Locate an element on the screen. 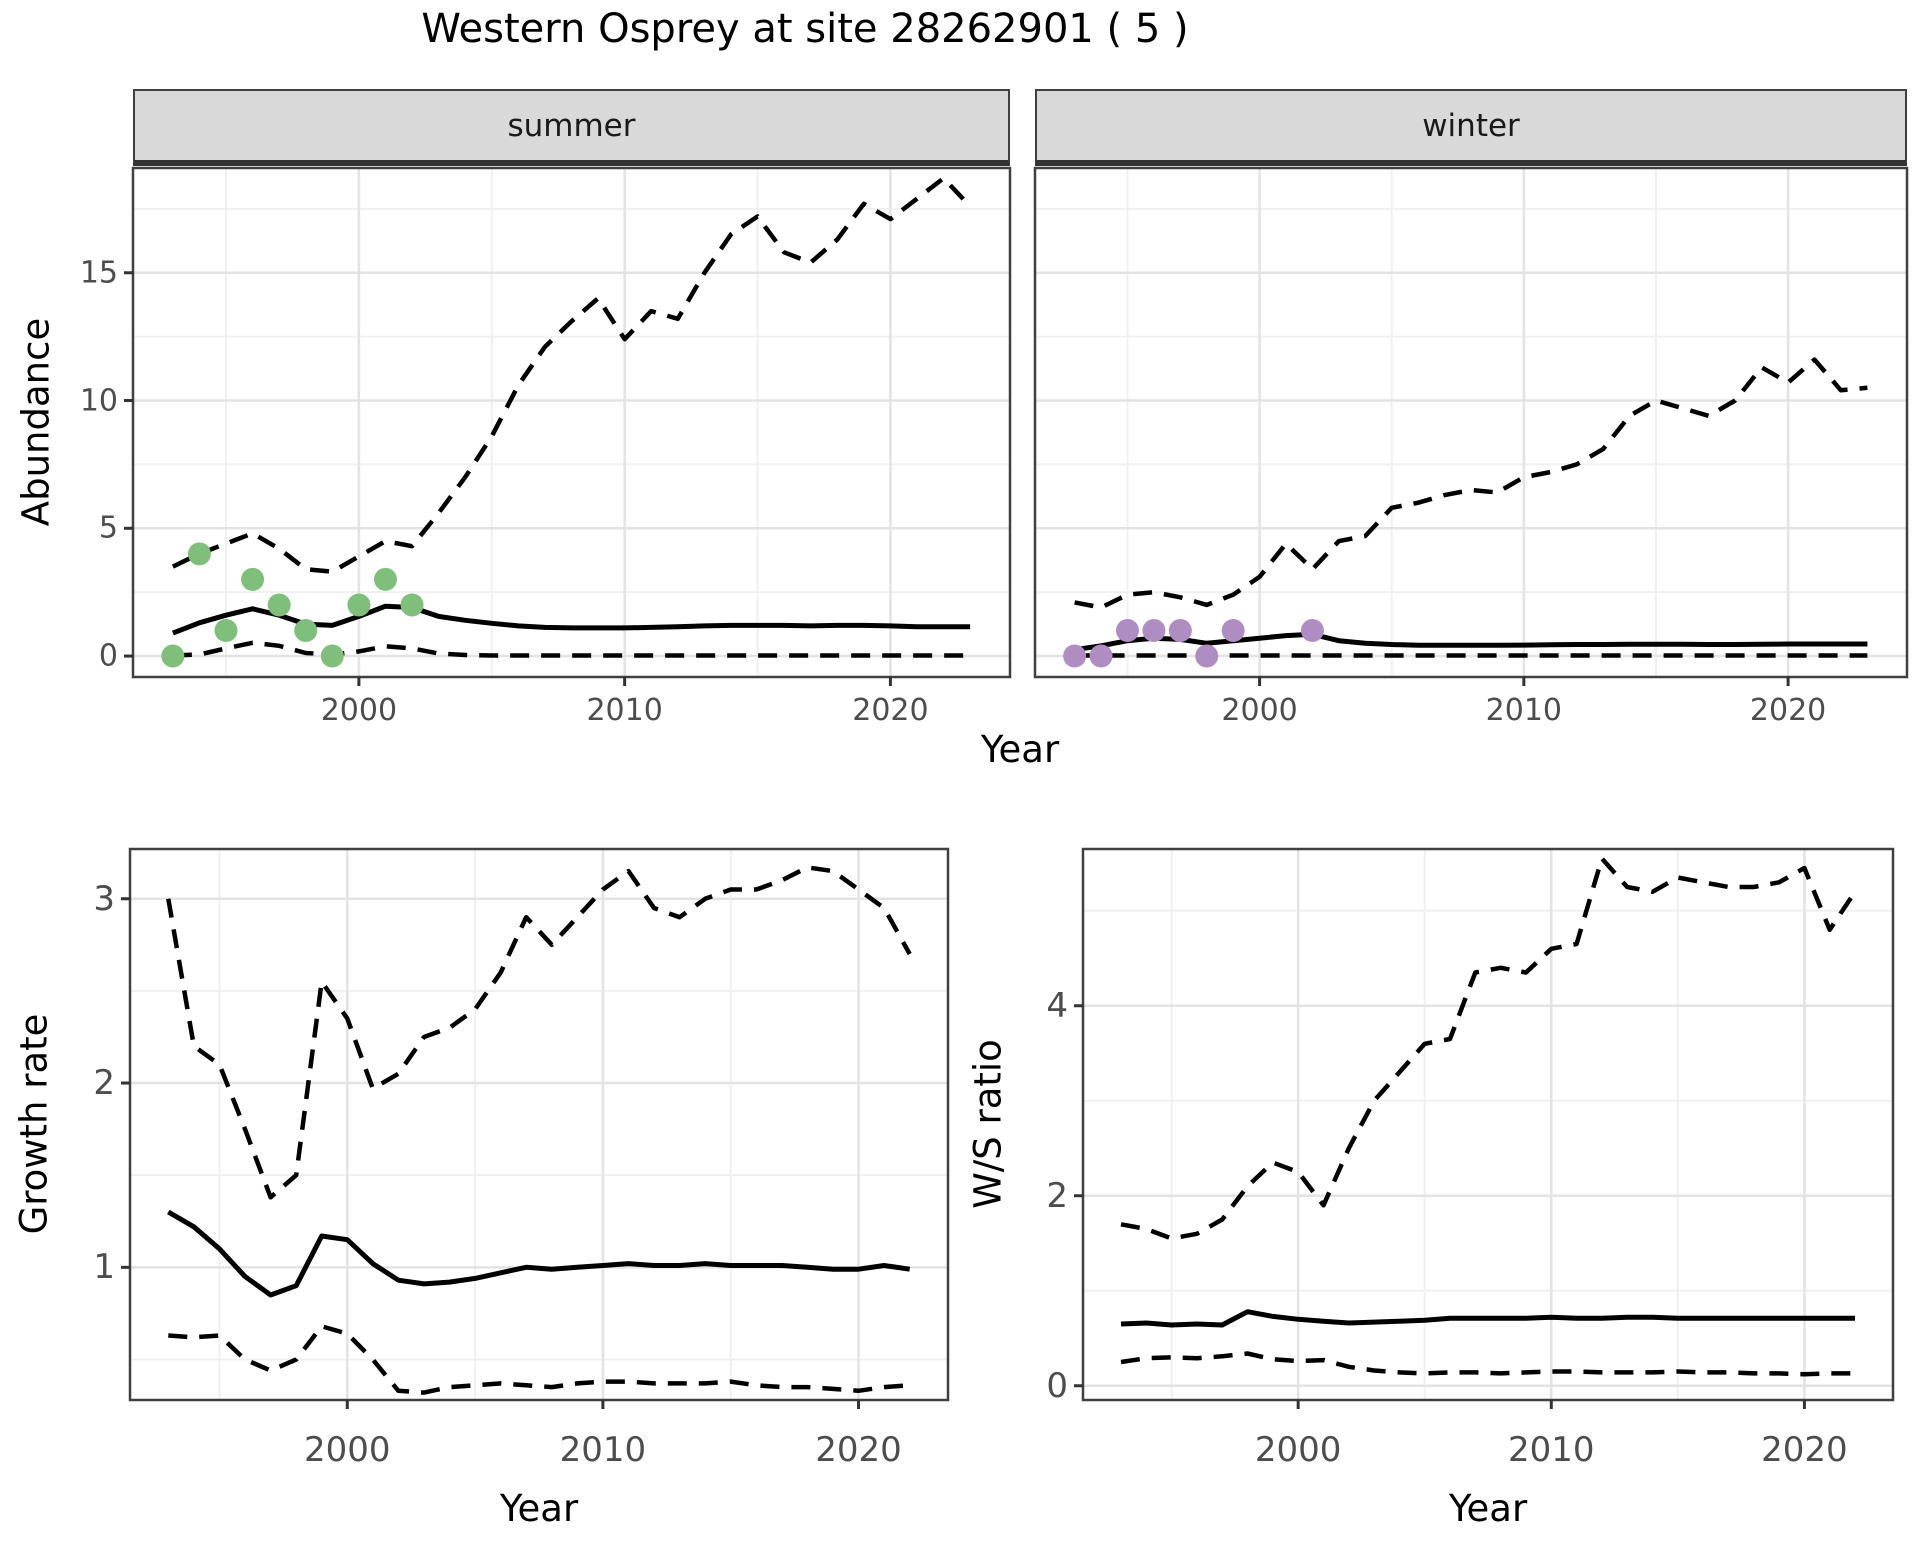 This screenshot has width=1920, height=1560. x-axis-title-year-top: Year is located at coordinates (1020, 749).